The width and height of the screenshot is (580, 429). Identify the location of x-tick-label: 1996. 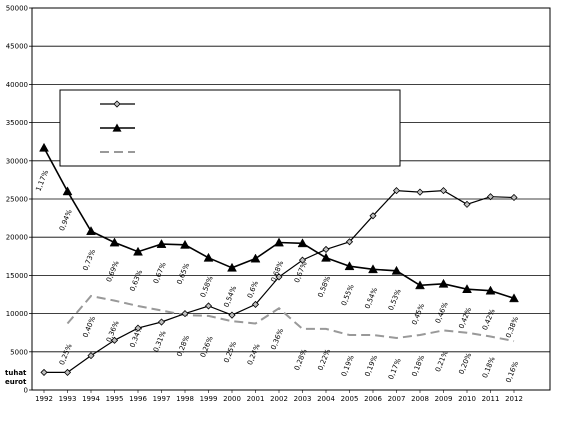
(138, 399).